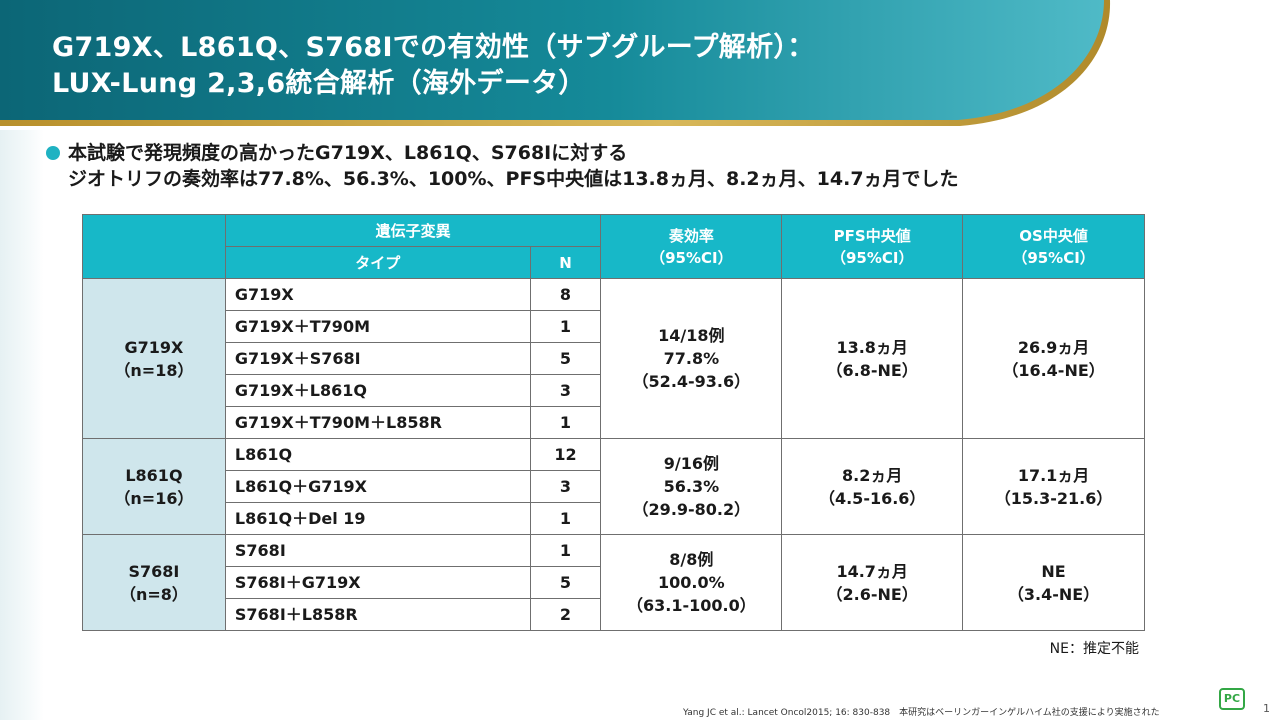  I want to click on pfs-value: 14.7ヵ月, so click(872, 571).